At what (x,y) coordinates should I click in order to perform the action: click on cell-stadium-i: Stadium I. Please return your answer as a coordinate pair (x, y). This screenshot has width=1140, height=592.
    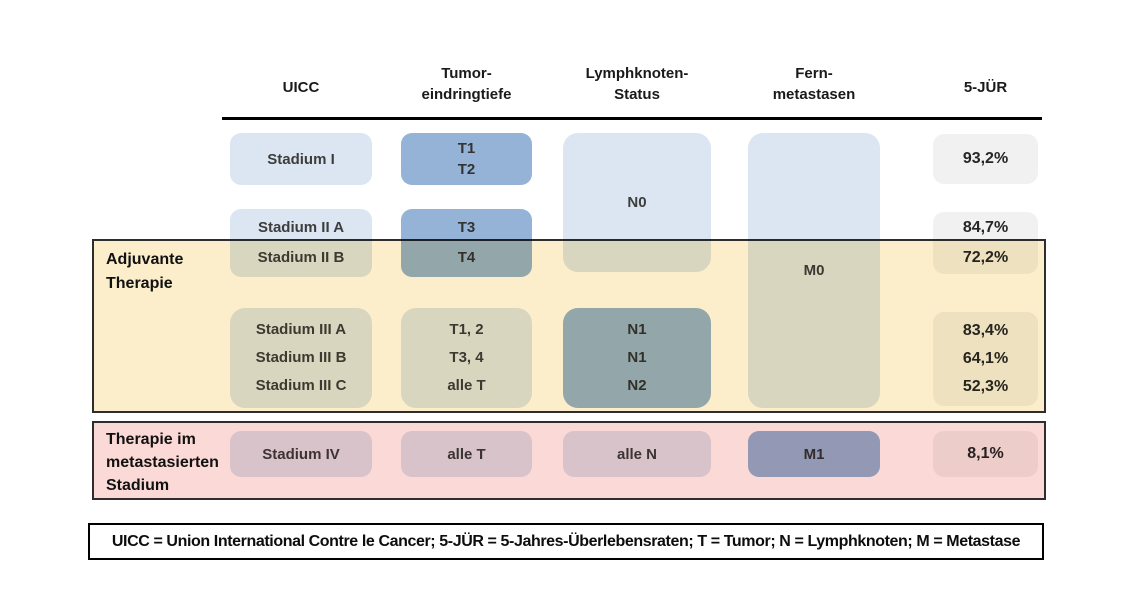
    Looking at the image, I should click on (301, 159).